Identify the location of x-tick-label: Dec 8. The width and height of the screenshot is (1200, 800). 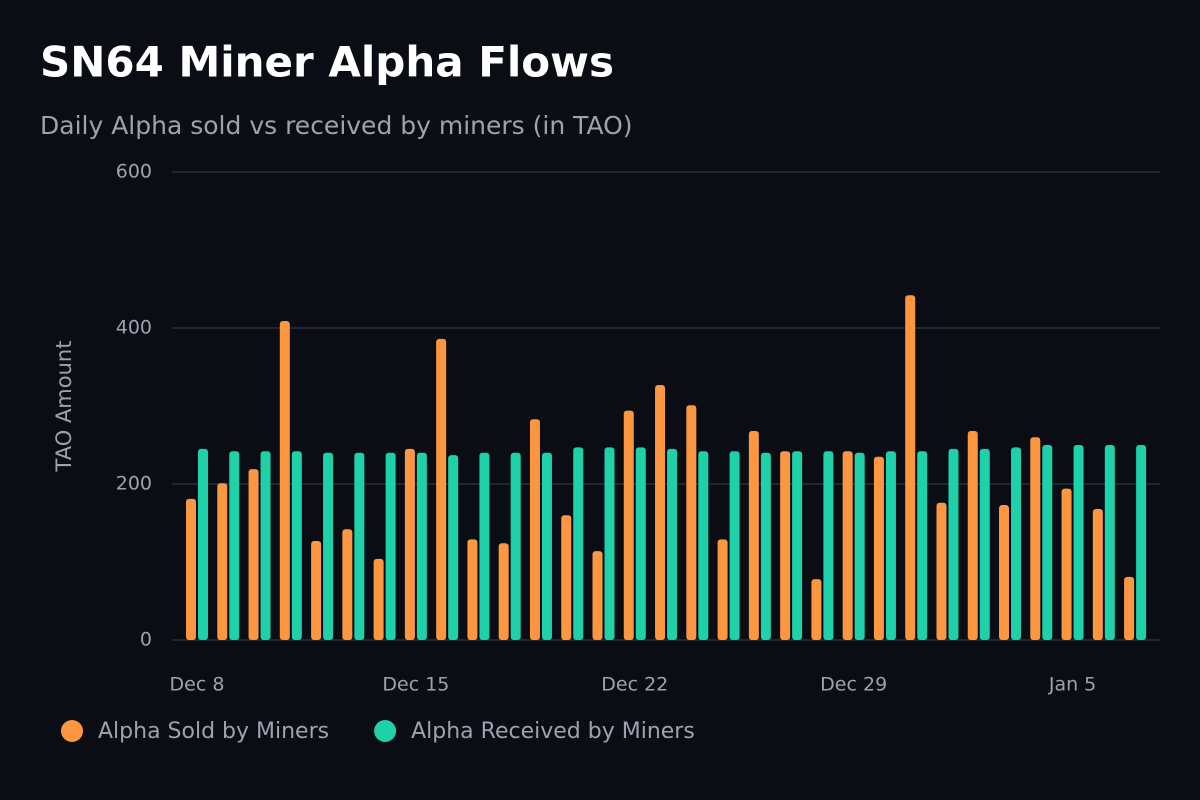
(197, 685).